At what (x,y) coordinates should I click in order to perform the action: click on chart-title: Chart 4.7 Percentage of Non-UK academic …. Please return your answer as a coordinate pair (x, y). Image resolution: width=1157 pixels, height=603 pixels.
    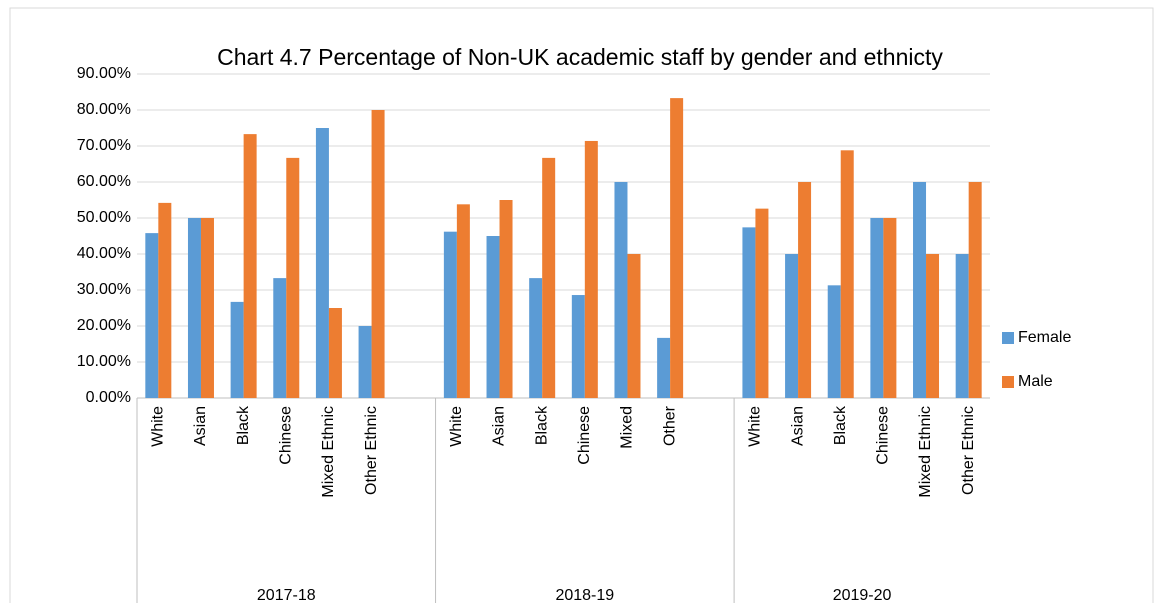
    Looking at the image, I should click on (580, 57).